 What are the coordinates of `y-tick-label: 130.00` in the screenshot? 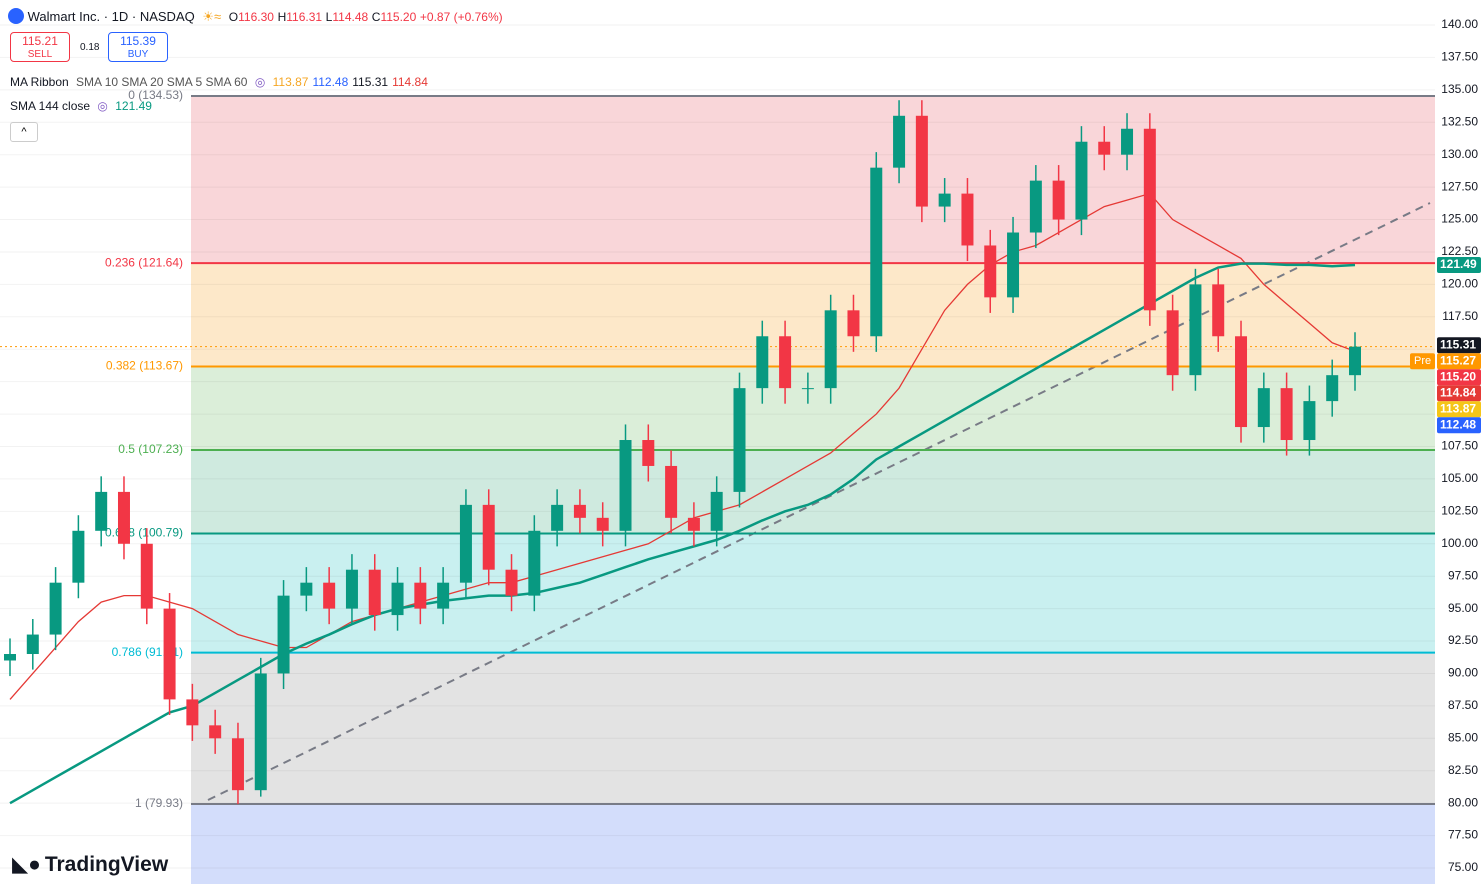 It's located at (1459, 154).